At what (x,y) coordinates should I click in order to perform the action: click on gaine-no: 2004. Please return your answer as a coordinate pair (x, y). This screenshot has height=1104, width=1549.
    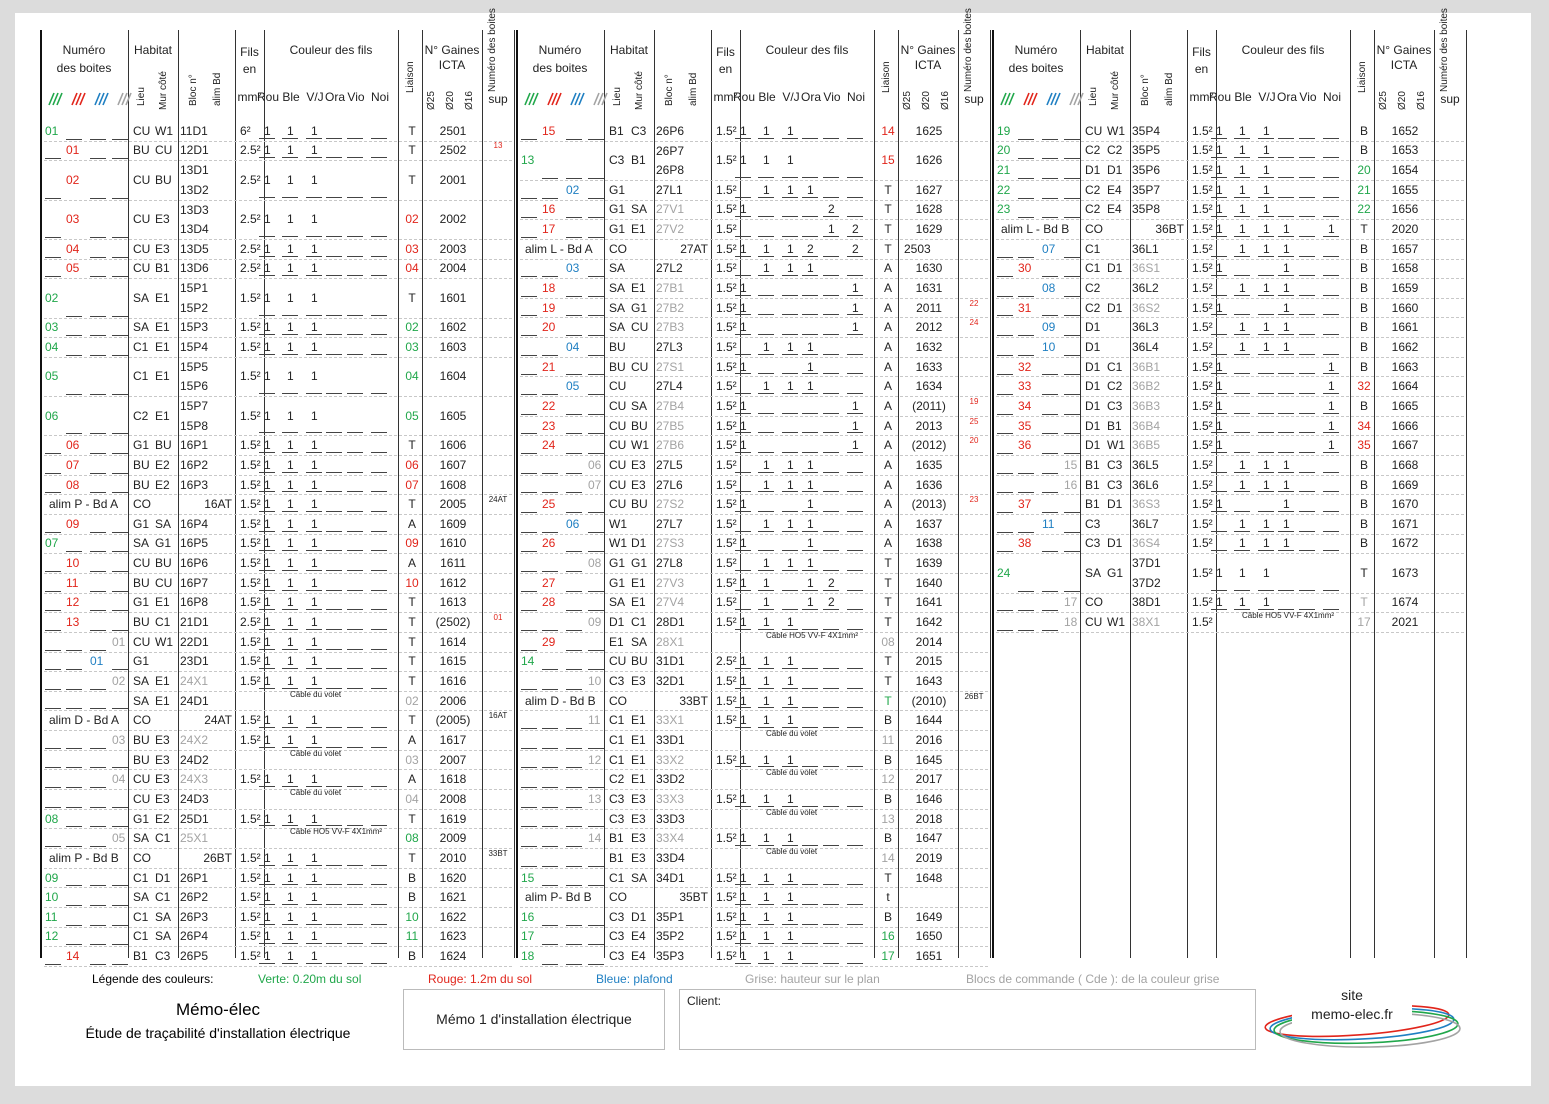
    Looking at the image, I should click on (453, 268).